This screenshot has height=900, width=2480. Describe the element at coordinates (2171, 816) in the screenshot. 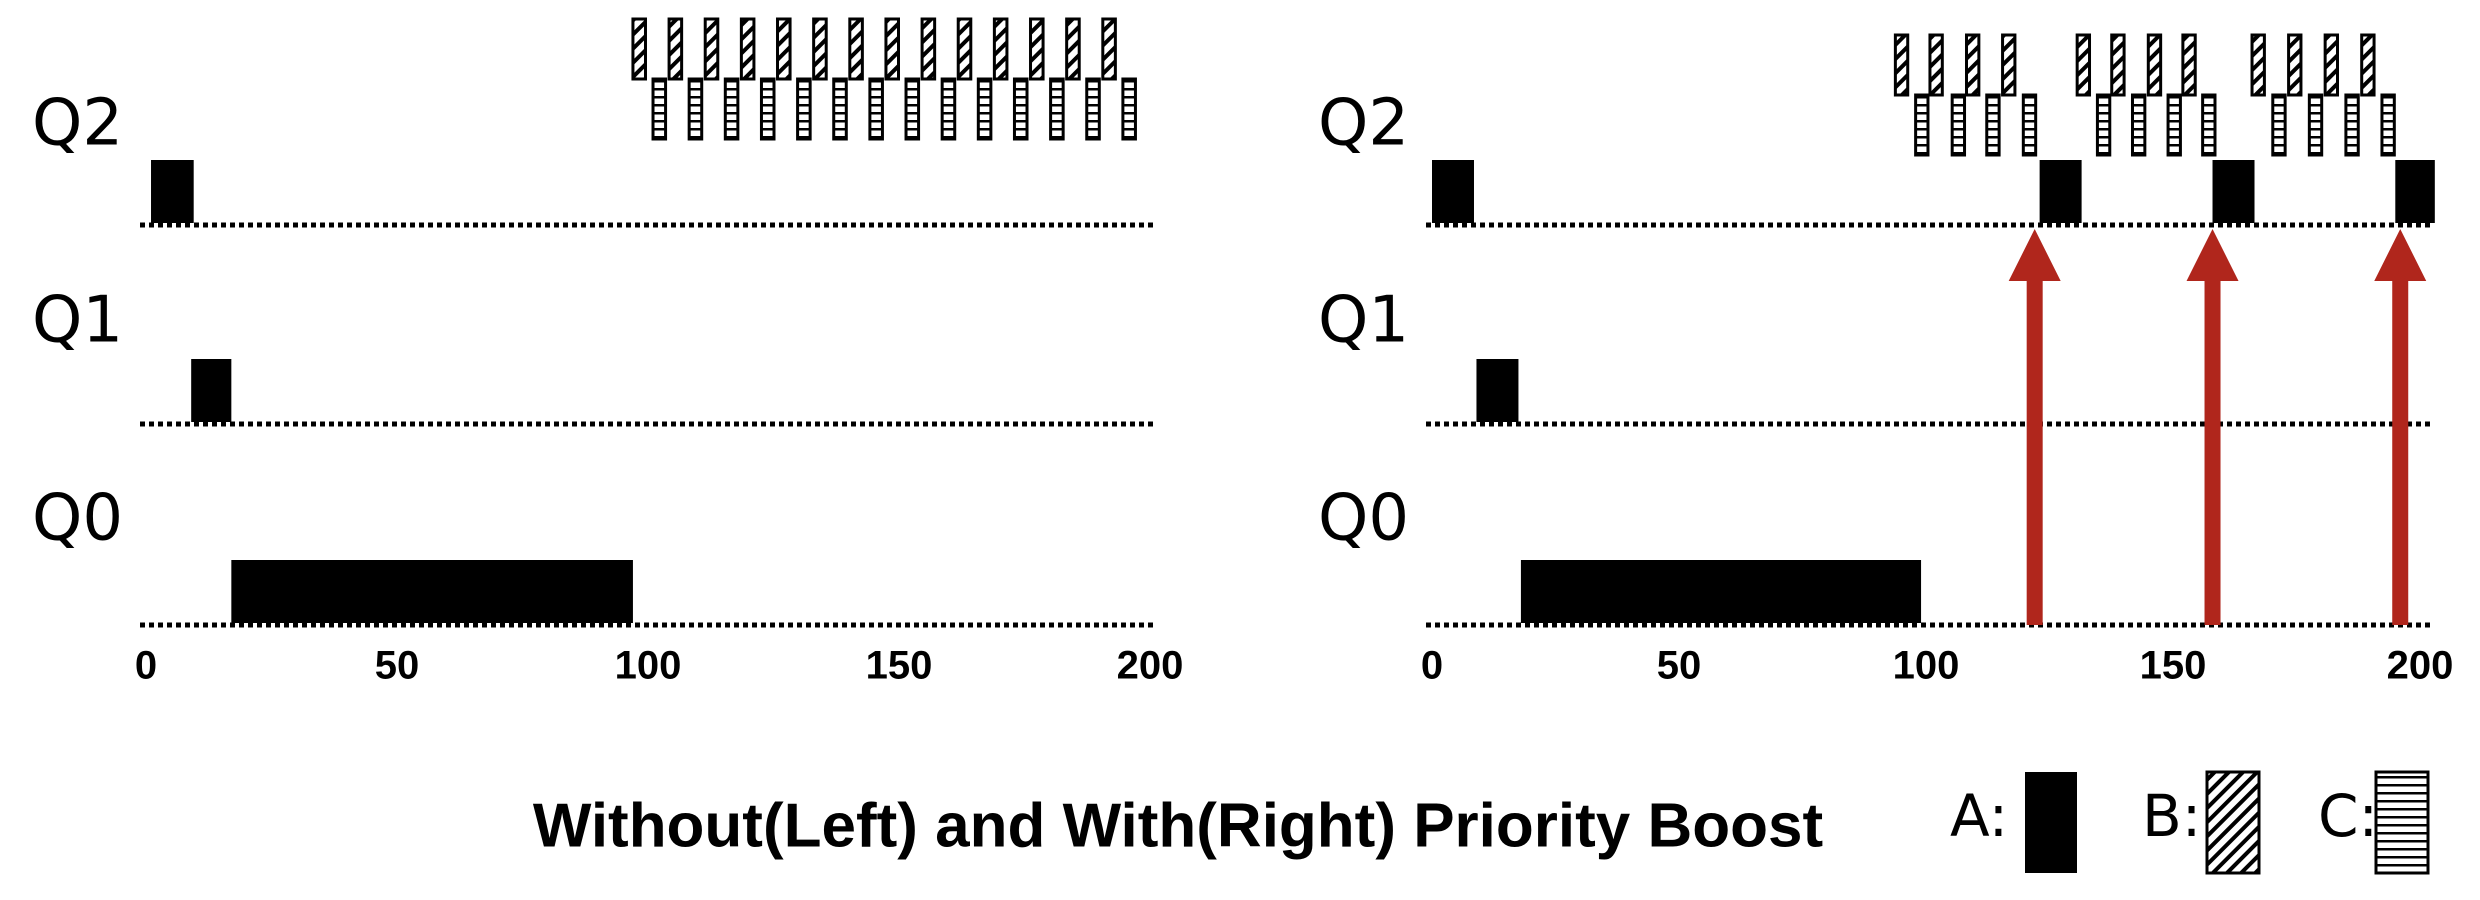

I see `legend-label: B:` at that location.